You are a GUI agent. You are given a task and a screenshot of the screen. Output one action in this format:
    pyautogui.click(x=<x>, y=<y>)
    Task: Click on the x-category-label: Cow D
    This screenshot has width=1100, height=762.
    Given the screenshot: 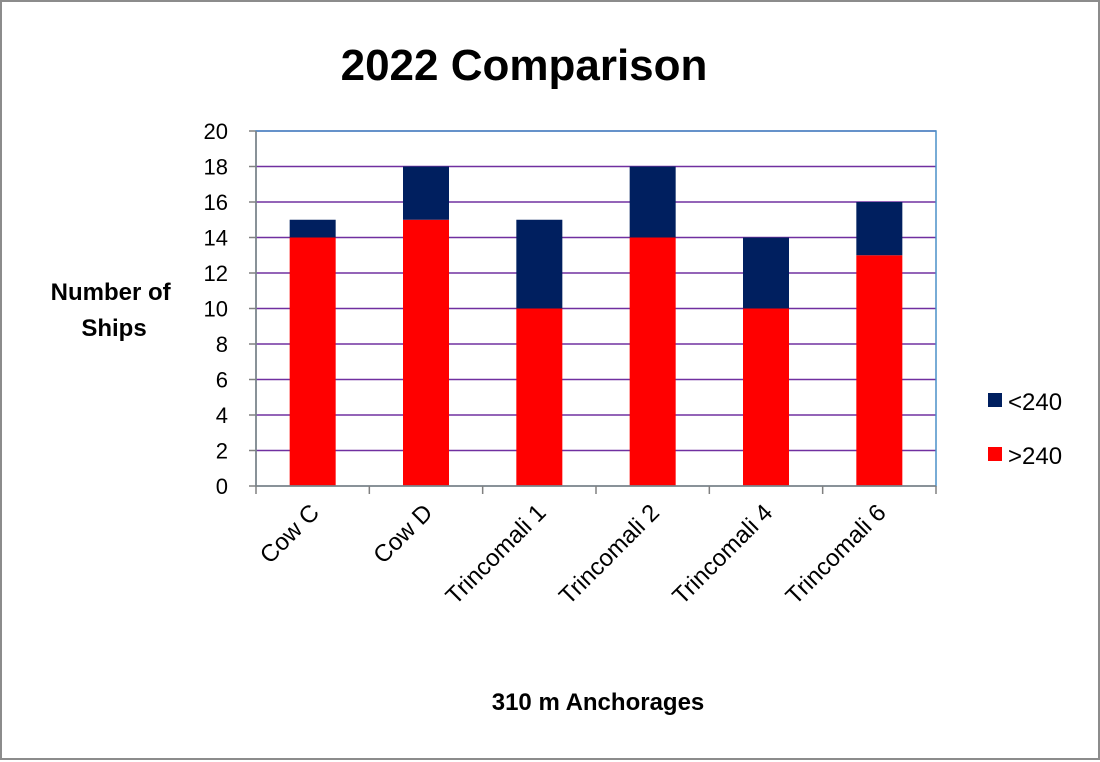 What is the action you would take?
    pyautogui.click(x=403, y=534)
    